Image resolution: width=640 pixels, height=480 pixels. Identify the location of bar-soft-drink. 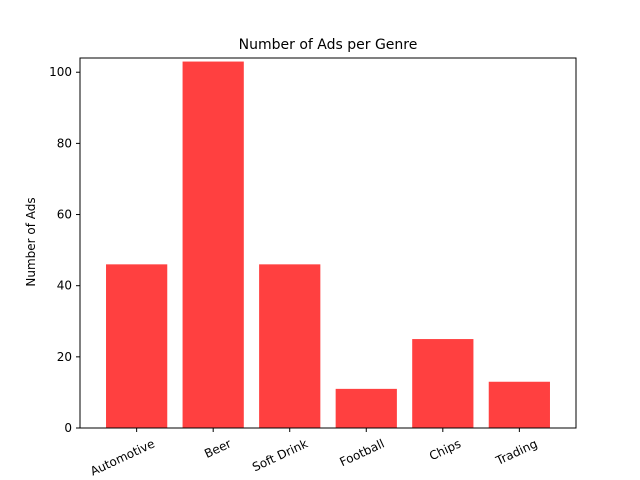
(290, 346).